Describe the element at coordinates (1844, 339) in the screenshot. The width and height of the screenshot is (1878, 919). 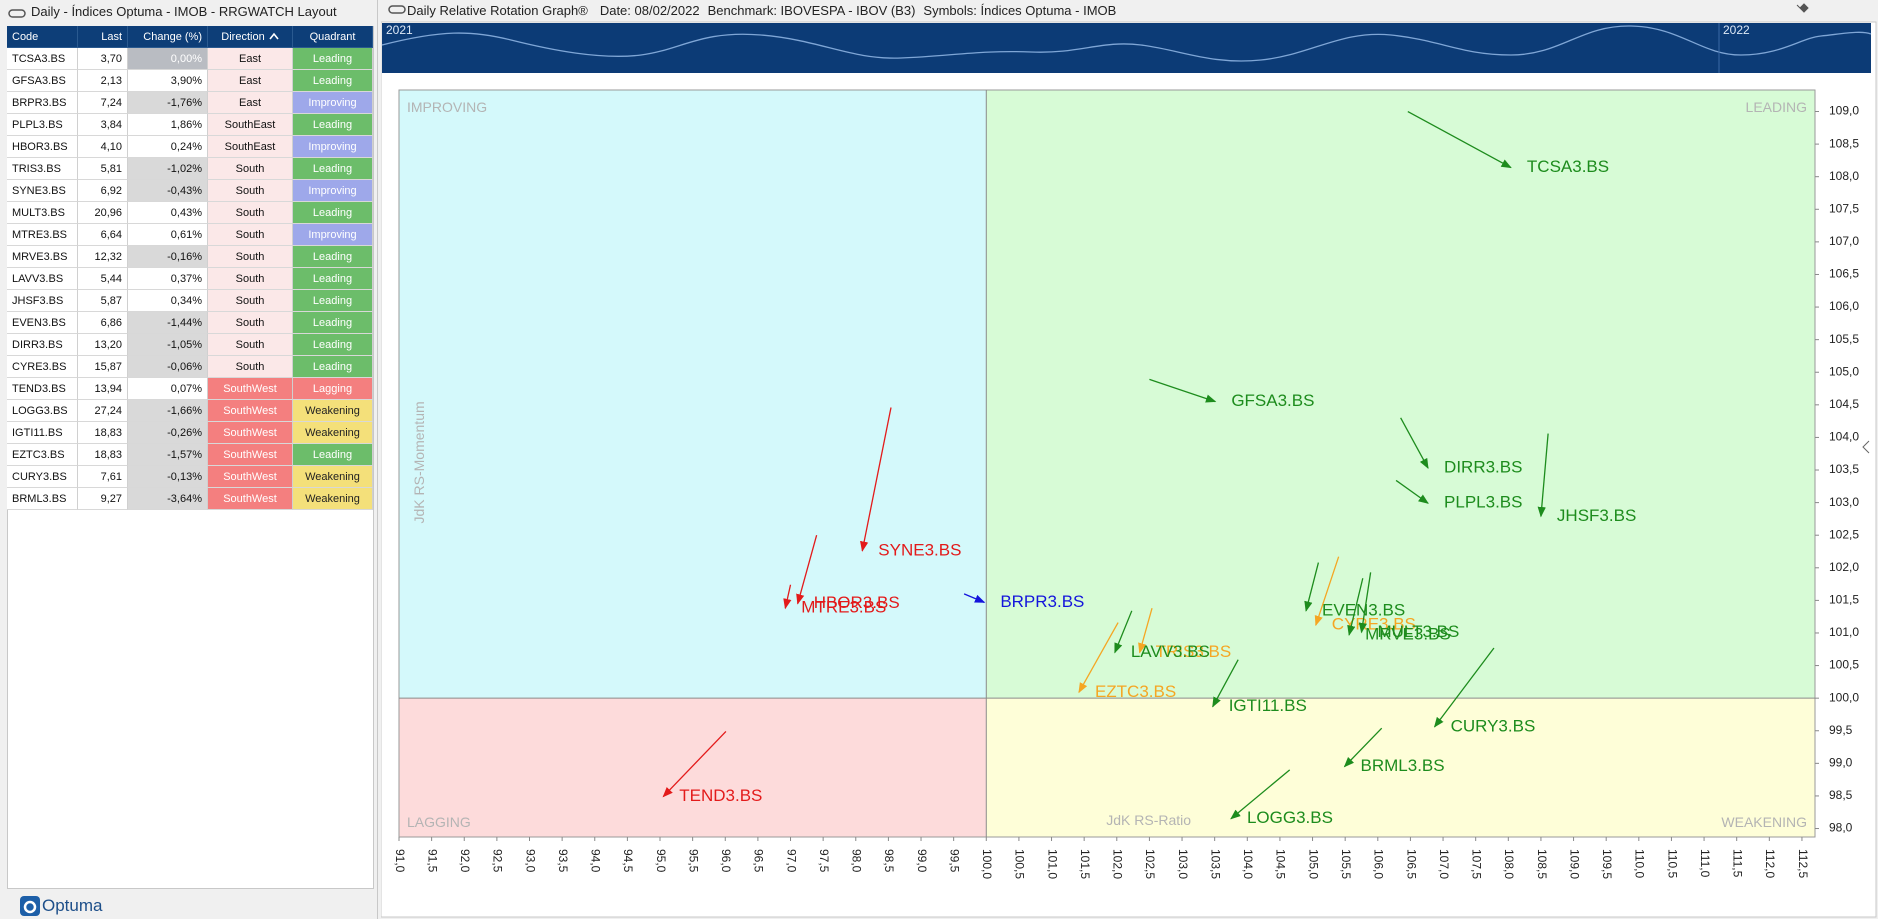
I see `y-tick-label: 105,5` at that location.